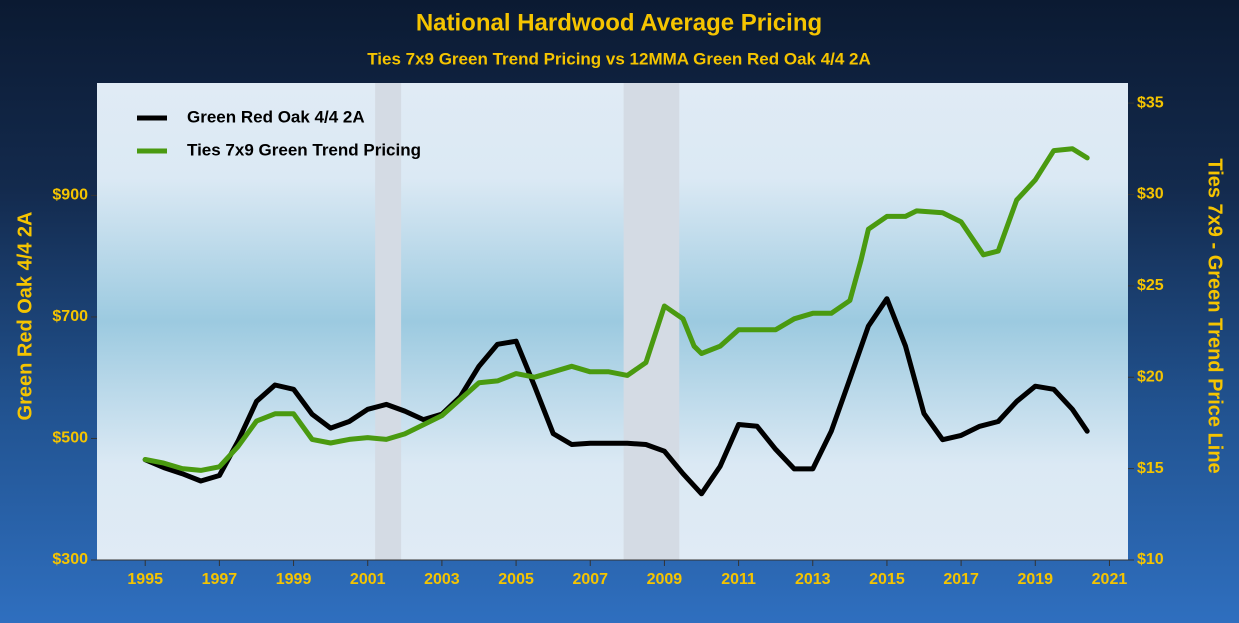  I want to click on y-tick-label: $700, so click(70, 316).